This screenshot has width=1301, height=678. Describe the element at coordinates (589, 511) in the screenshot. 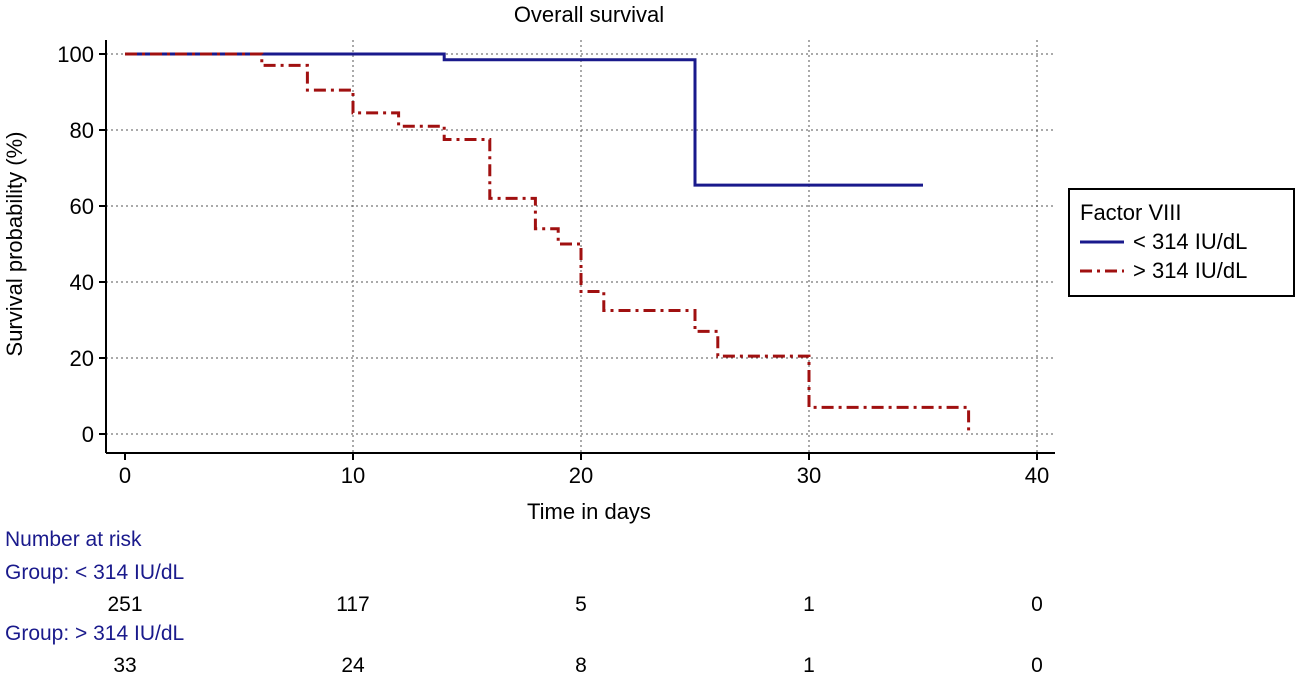

I see `x-axis-label: Time in days` at that location.